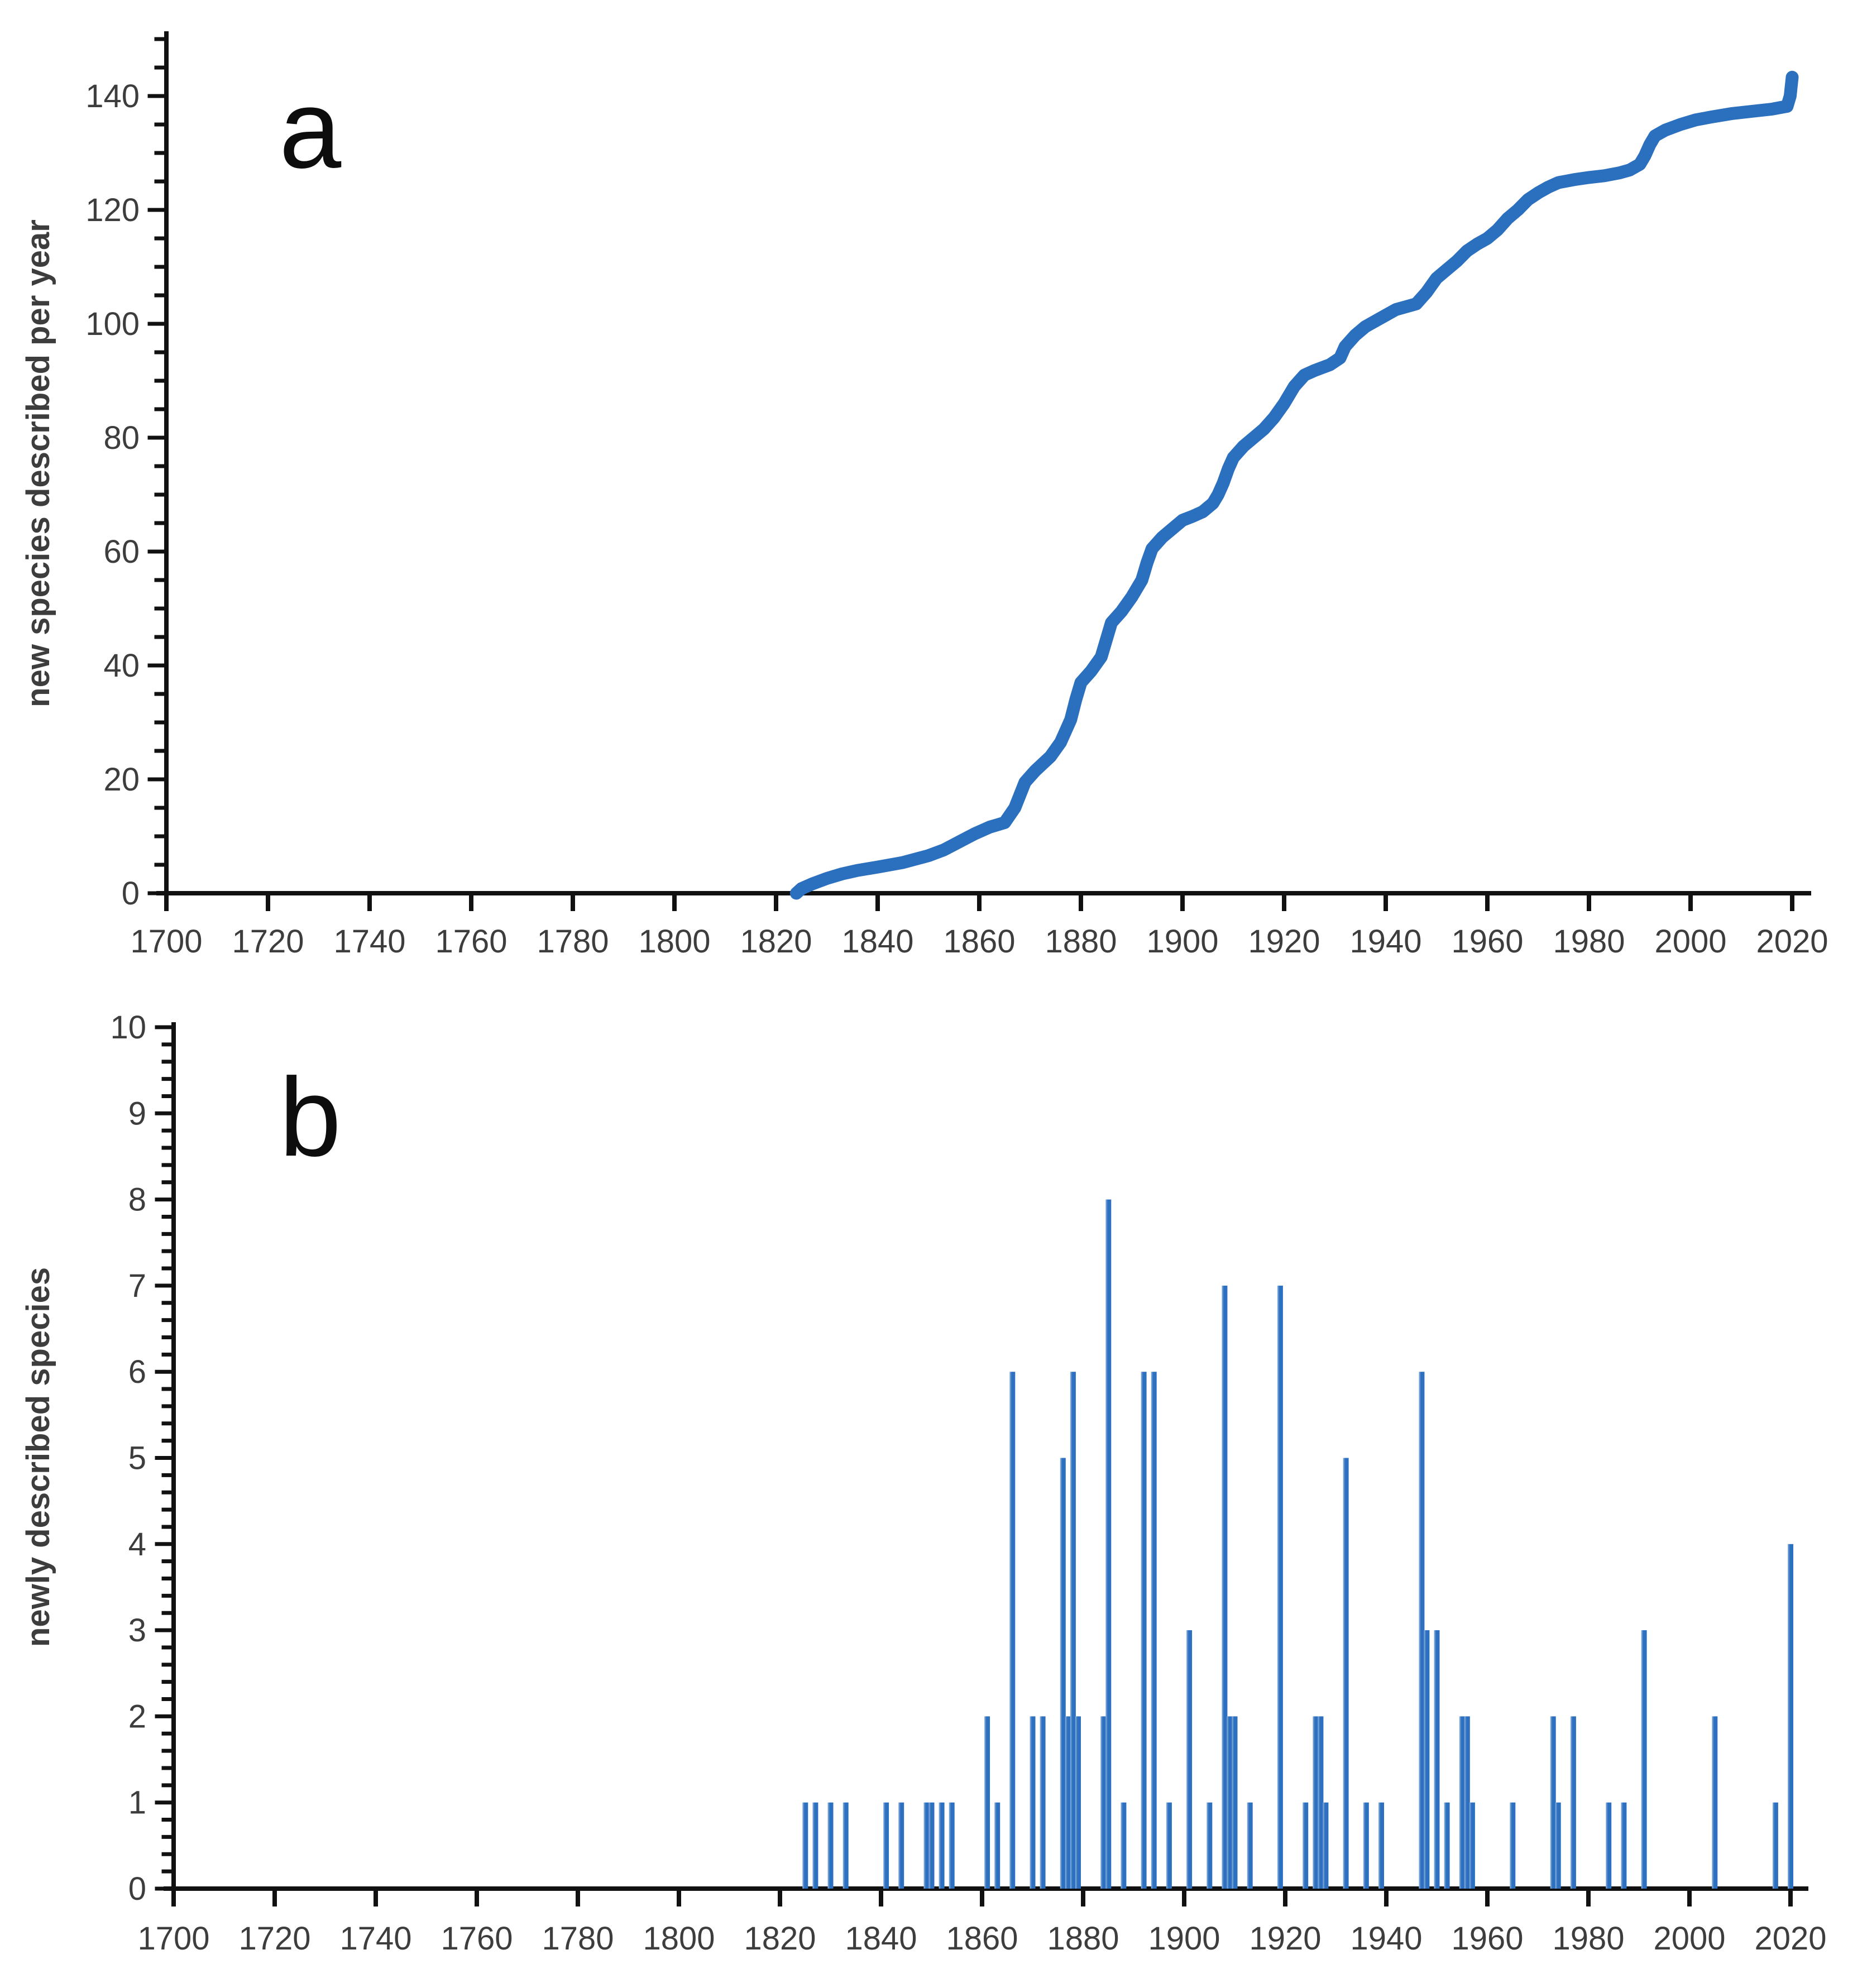 The width and height of the screenshot is (1867, 1988). Describe the element at coordinates (1316, 1803) in the screenshot. I see `bar-year-1926` at that location.